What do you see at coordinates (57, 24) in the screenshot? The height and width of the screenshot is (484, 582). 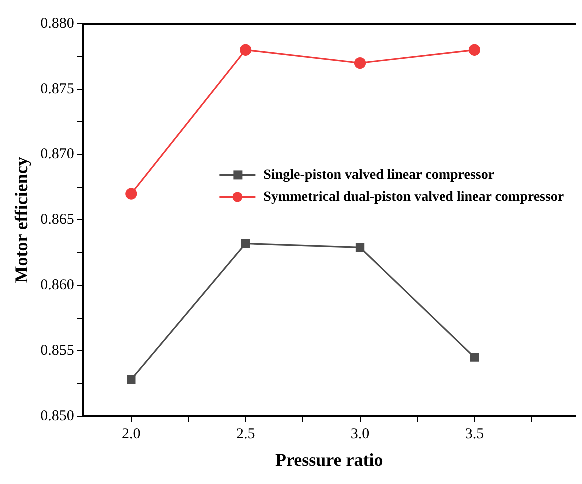 I see `y-tick-label: 0.880` at bounding box center [57, 24].